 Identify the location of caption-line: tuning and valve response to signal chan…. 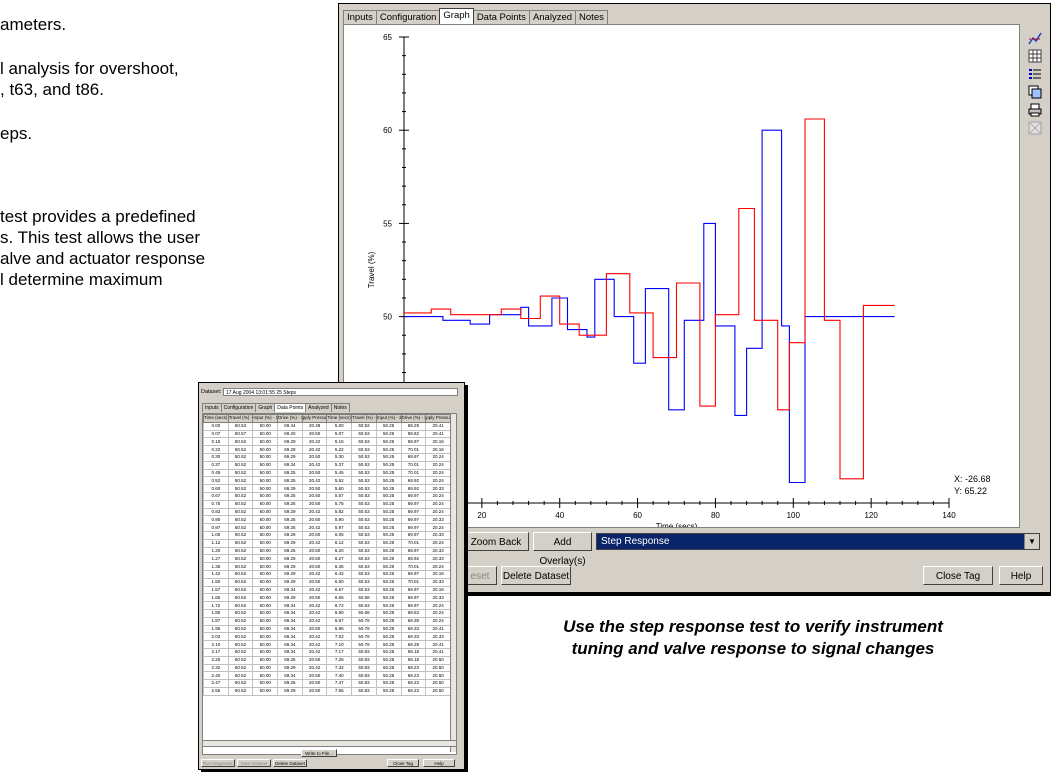
(753, 648).